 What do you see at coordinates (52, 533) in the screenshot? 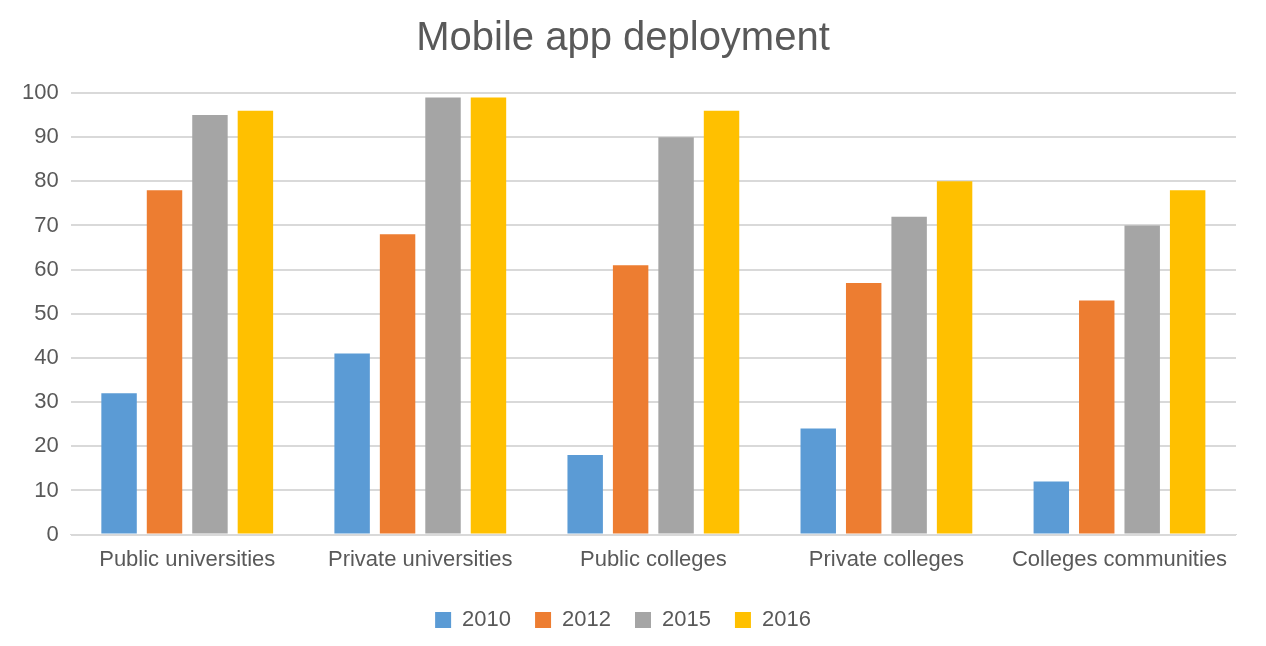
I see `y-tick-label: 0` at bounding box center [52, 533].